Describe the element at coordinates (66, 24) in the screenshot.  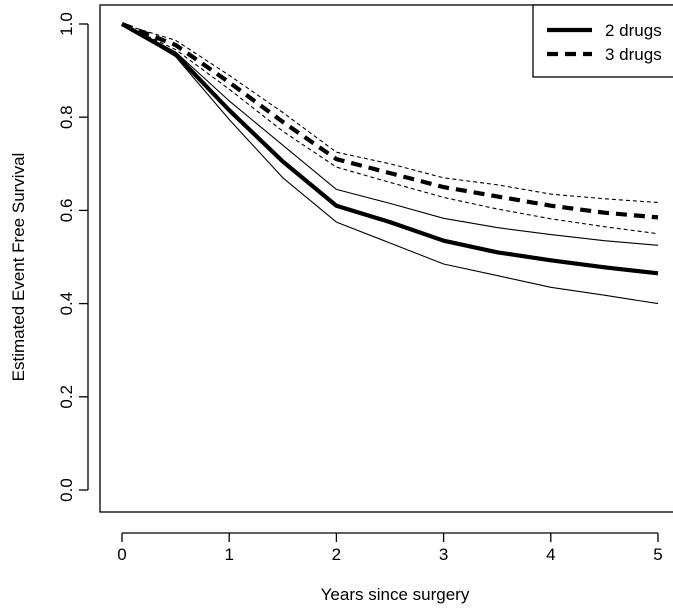
I see `y-tick-label: 1.0` at that location.